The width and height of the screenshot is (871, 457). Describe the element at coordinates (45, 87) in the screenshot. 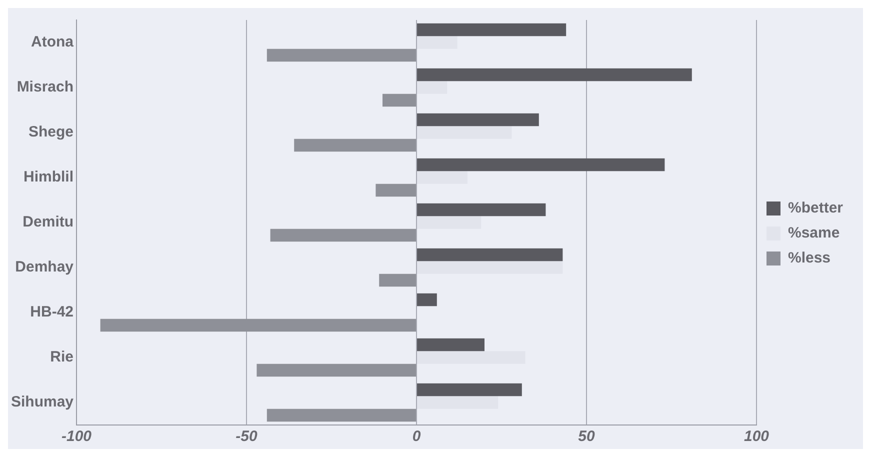

I see `y-tick-label: Misrach` at that location.